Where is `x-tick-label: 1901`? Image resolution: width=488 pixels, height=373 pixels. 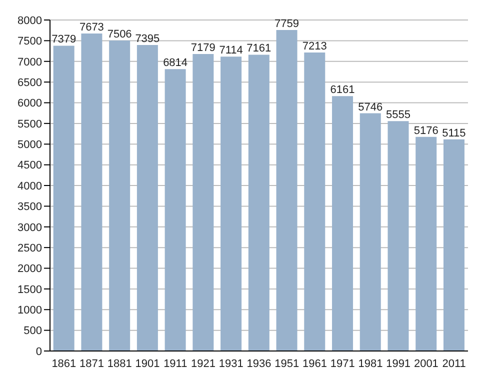
x-tick-label: 1901 is located at coordinates (147, 364).